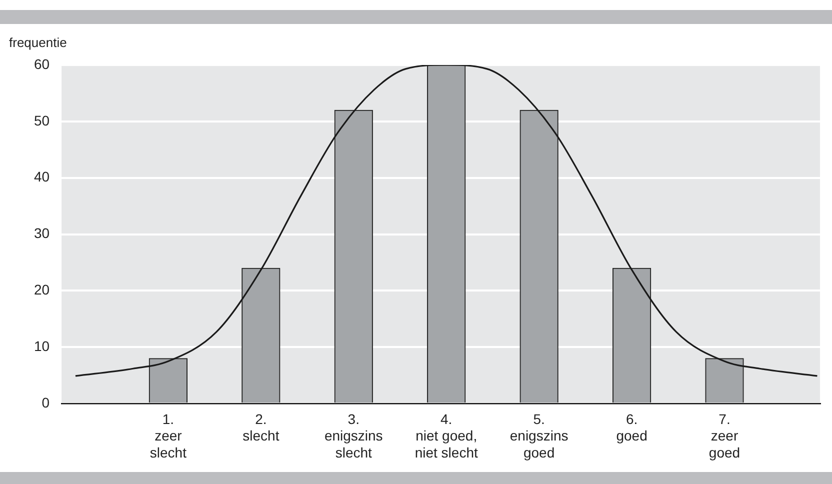  What do you see at coordinates (446, 435) in the screenshot?
I see `x-tick-label: 4. niet goed, niet slecht` at bounding box center [446, 435].